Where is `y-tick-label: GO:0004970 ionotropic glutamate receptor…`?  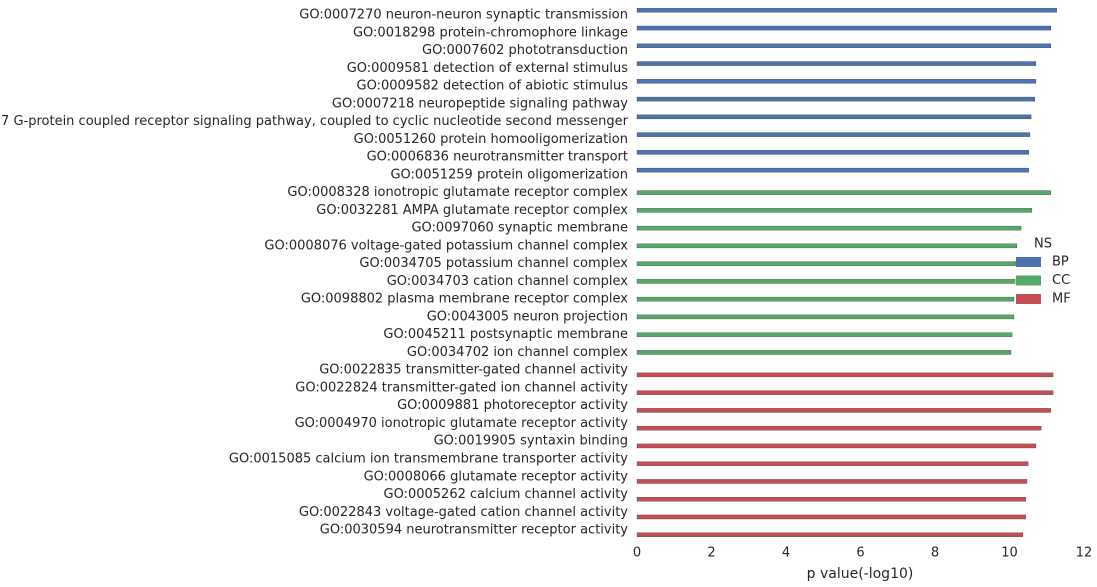
y-tick-label: GO:0004970 ionotropic glutamate receptor… is located at coordinates (462, 423).